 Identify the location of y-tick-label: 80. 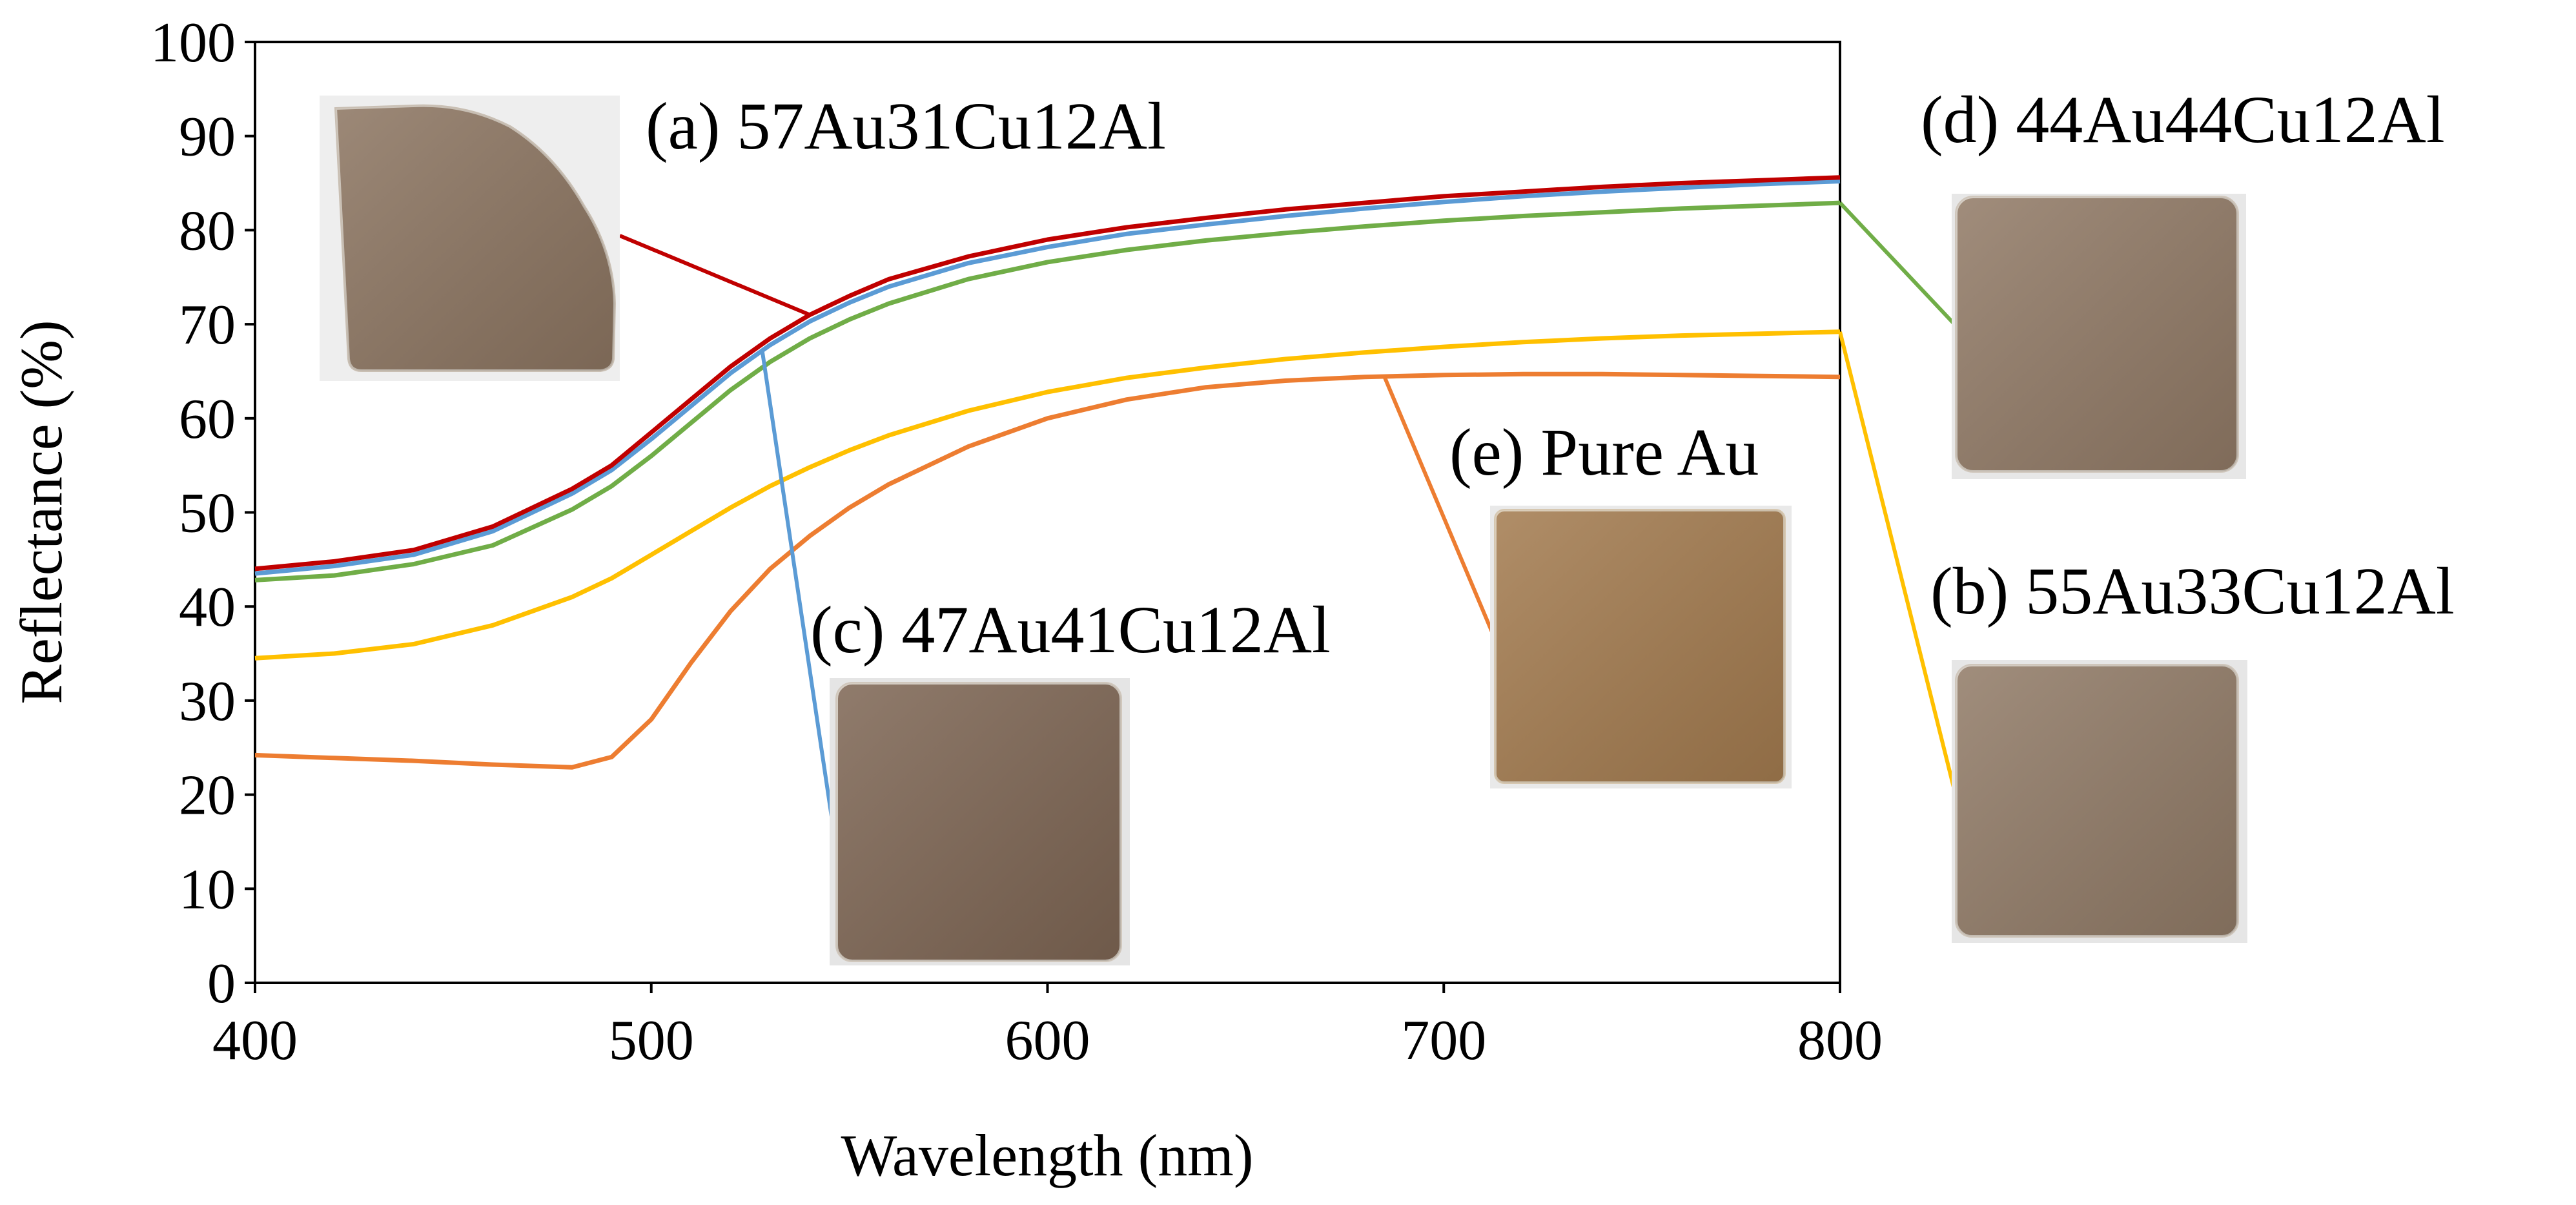
(207, 231).